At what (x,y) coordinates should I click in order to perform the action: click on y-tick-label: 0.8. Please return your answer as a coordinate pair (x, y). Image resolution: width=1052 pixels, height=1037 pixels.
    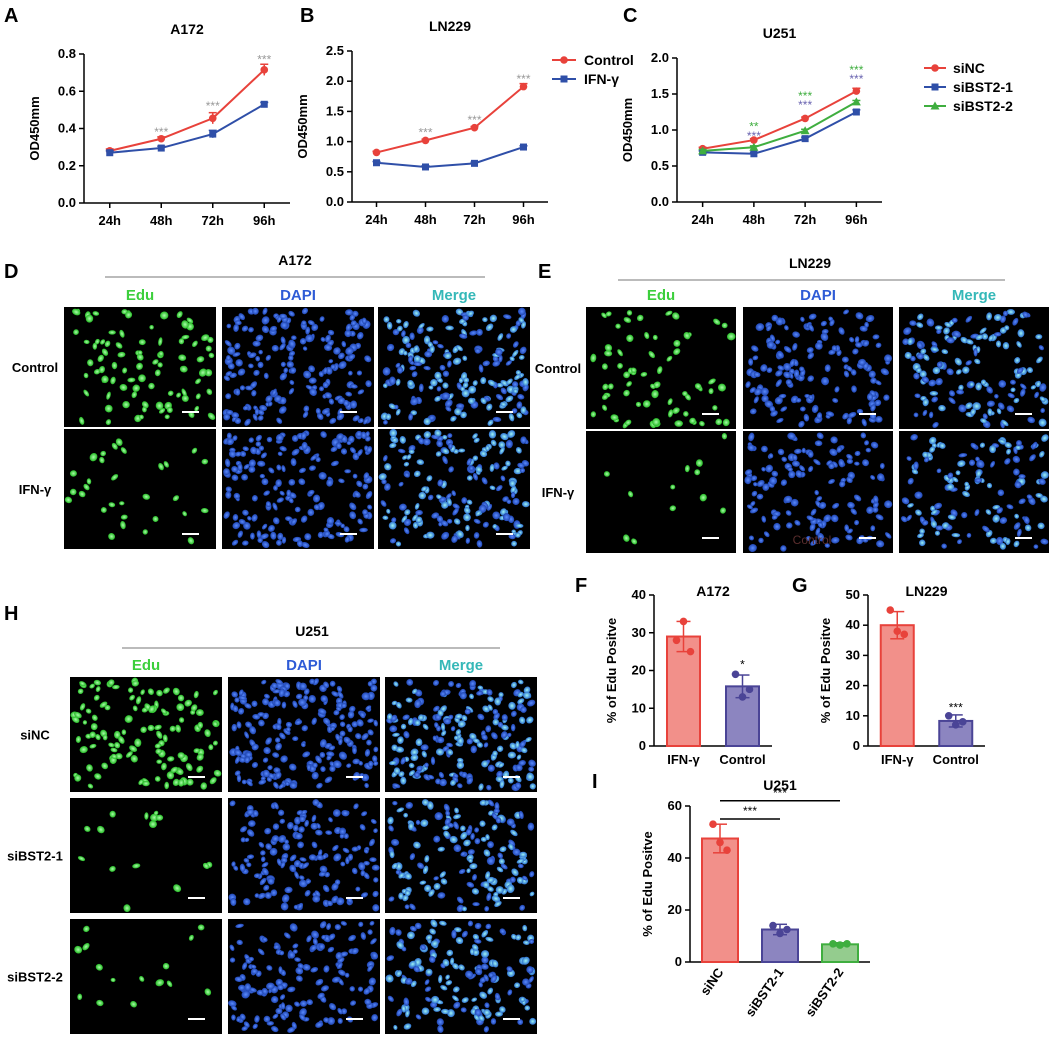
    Looking at the image, I should click on (67, 53).